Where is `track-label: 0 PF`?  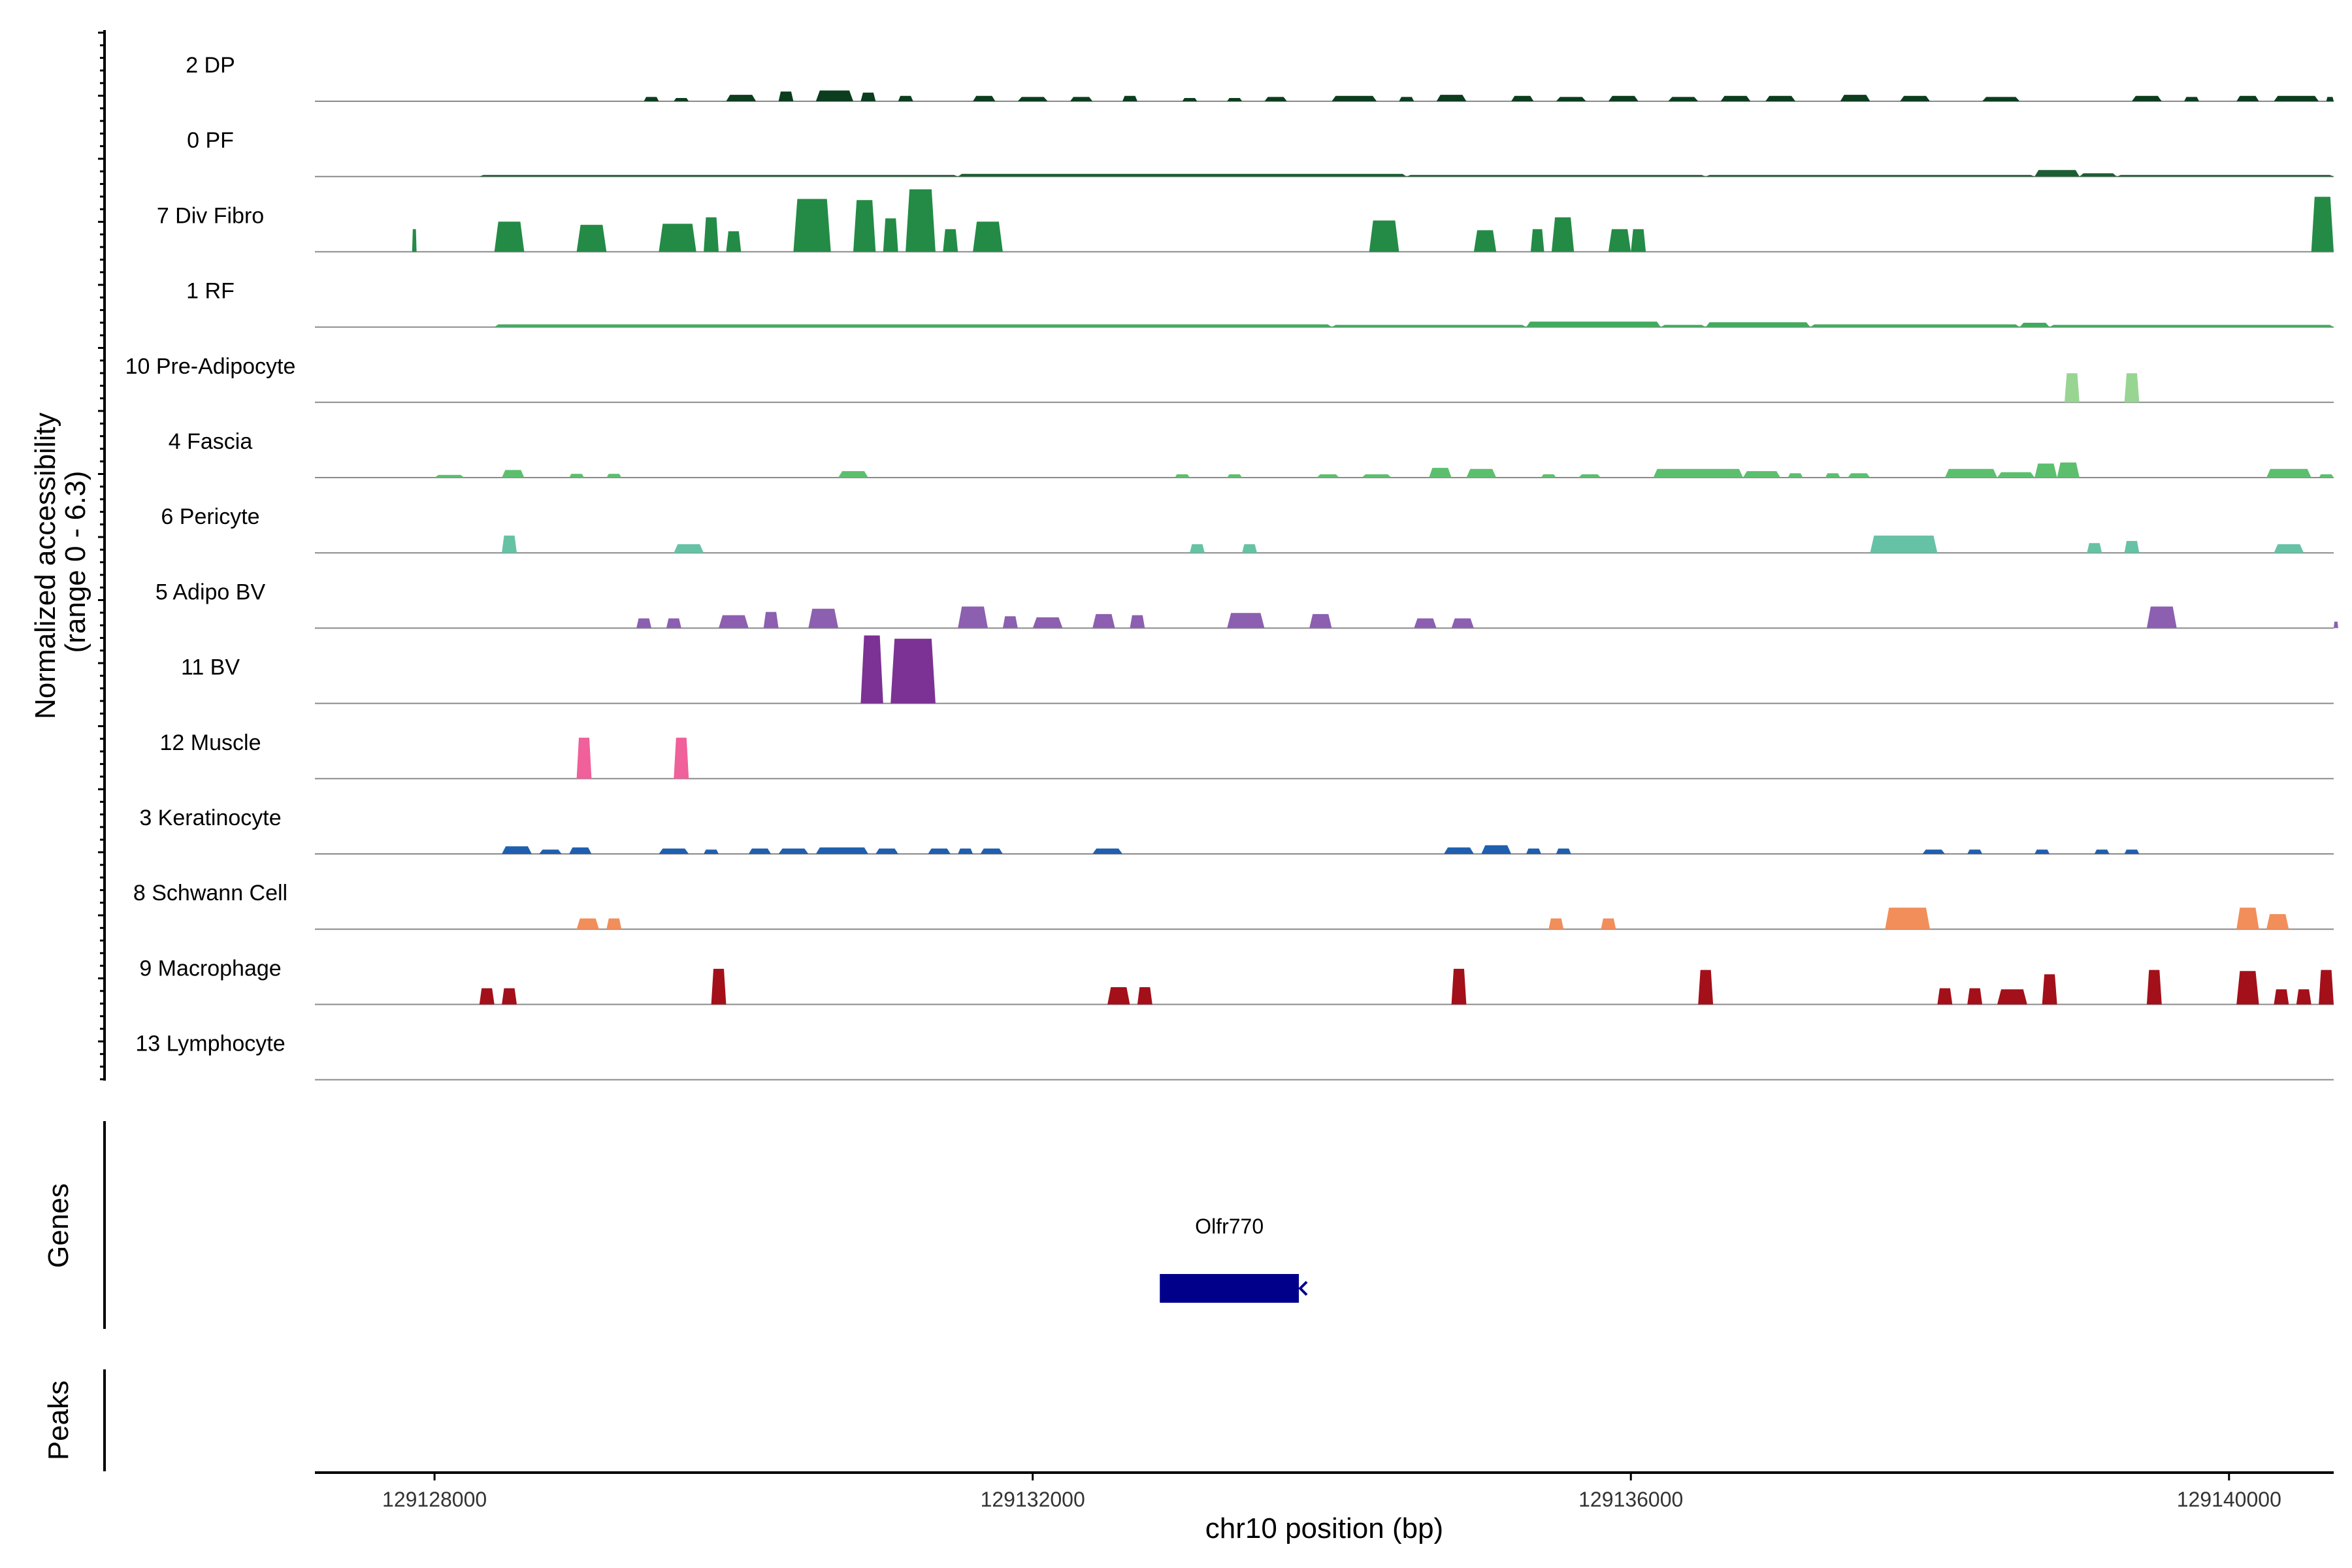
track-label: 0 PF is located at coordinates (210, 140).